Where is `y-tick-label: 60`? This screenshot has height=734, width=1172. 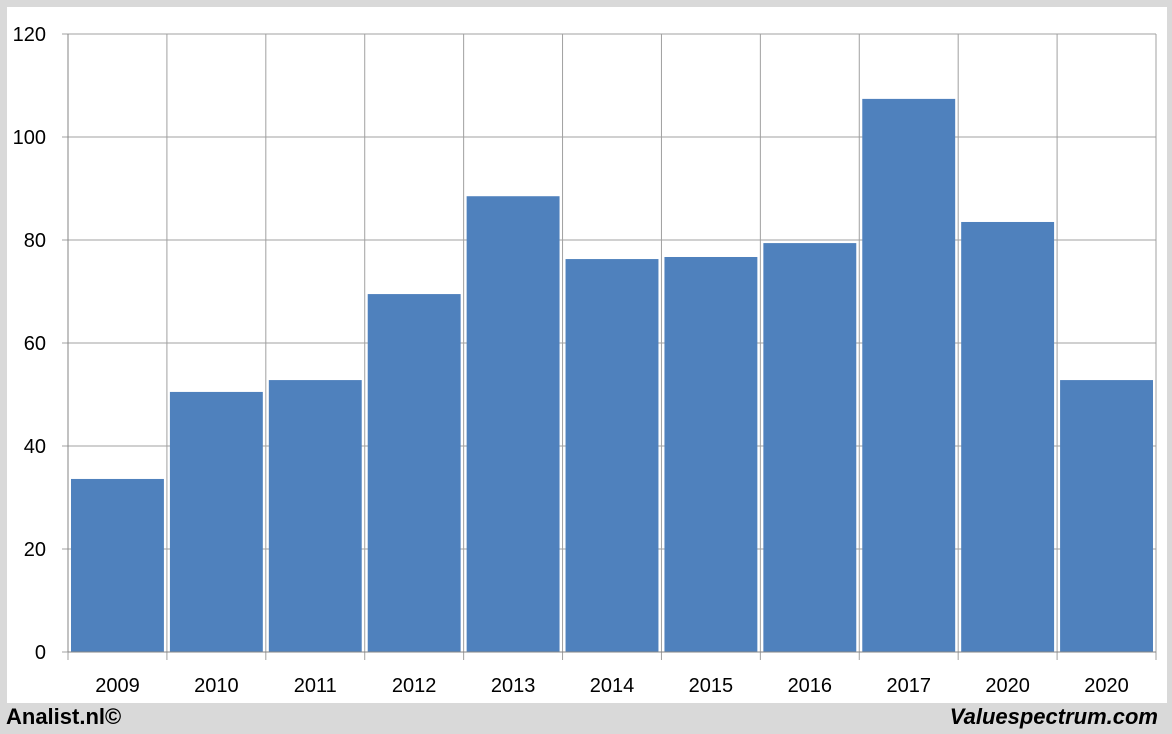
y-tick-label: 60 is located at coordinates (35, 344).